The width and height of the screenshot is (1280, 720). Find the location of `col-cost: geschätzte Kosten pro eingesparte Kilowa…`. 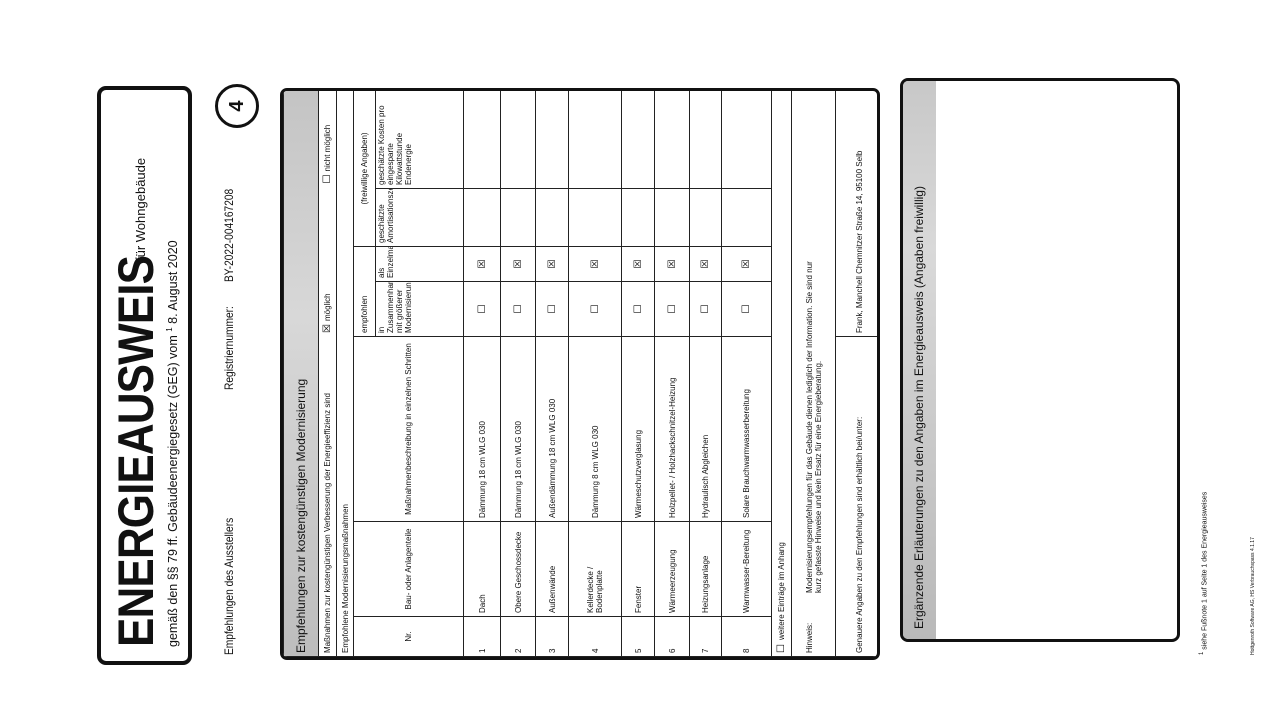

col-cost: geschätzte Kosten pro eingesparte Kilowa… is located at coordinates (419, 139).